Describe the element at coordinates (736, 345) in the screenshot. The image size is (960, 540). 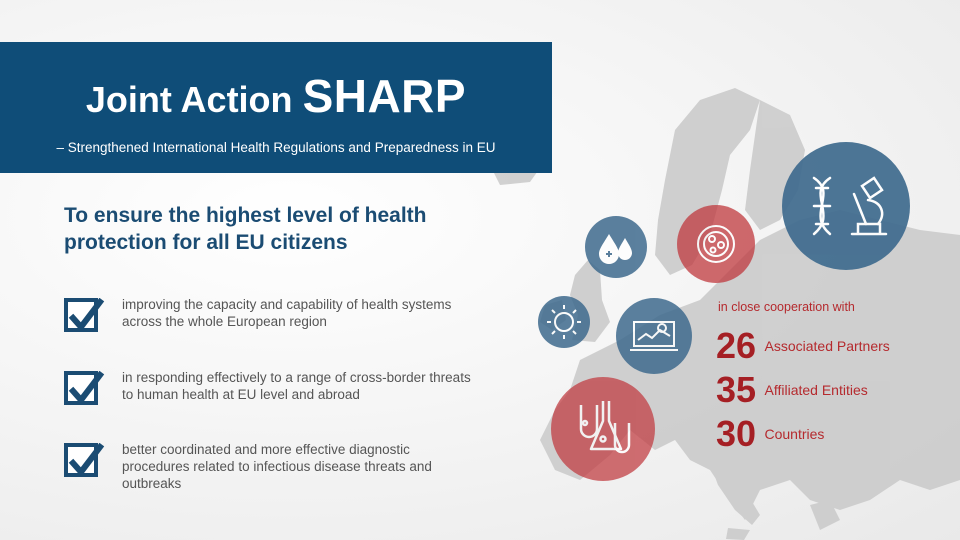
I see `stat-number: 26` at that location.